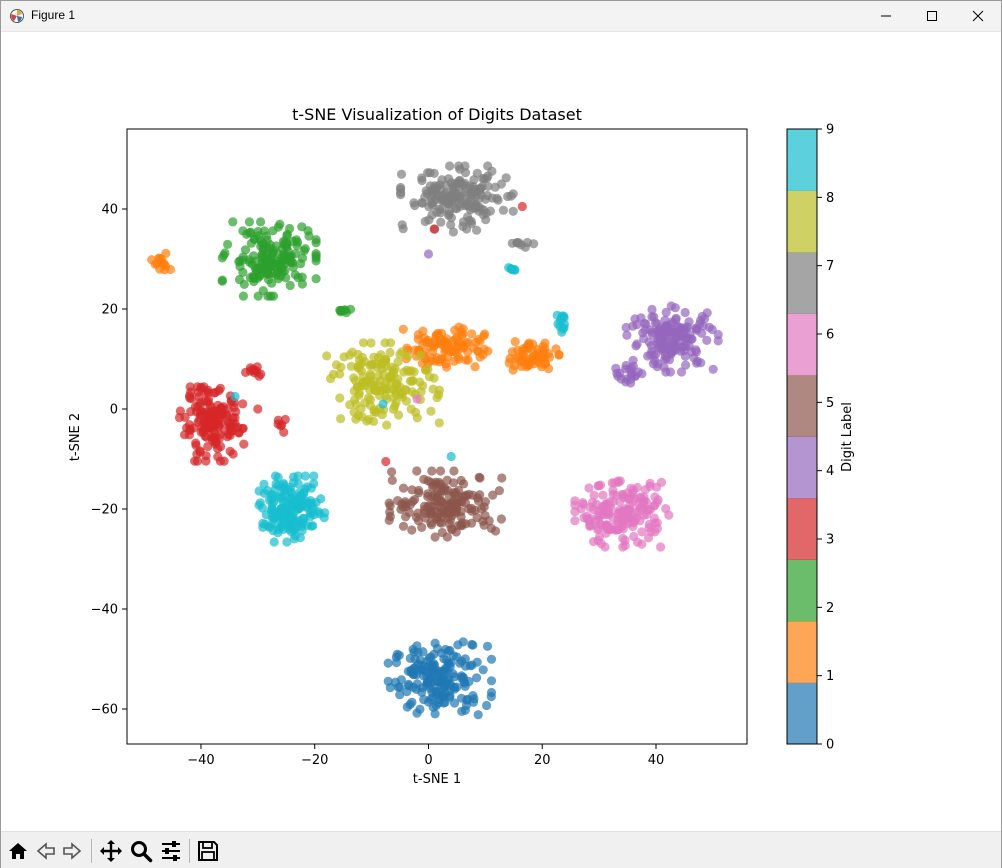 The width and height of the screenshot is (1002, 868). What do you see at coordinates (104, 610) in the screenshot?
I see `y-tick-label: −40` at bounding box center [104, 610].